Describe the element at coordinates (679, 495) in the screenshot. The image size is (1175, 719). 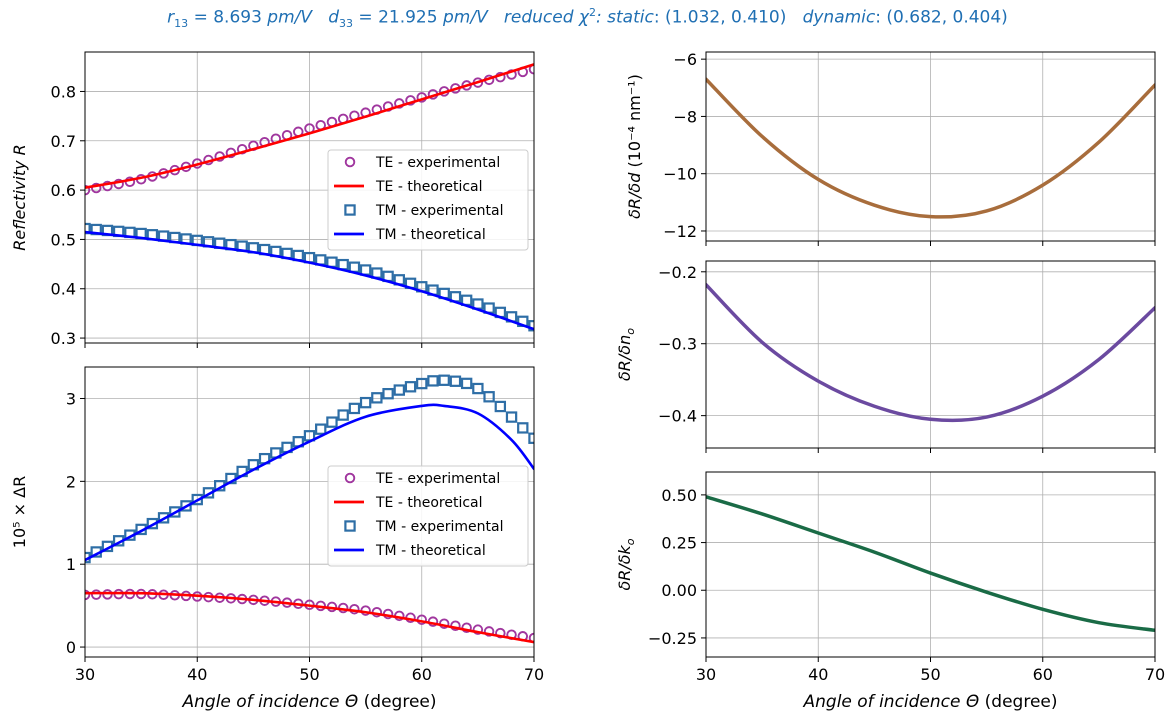
I see `y-tick-label: 0.50` at that location.